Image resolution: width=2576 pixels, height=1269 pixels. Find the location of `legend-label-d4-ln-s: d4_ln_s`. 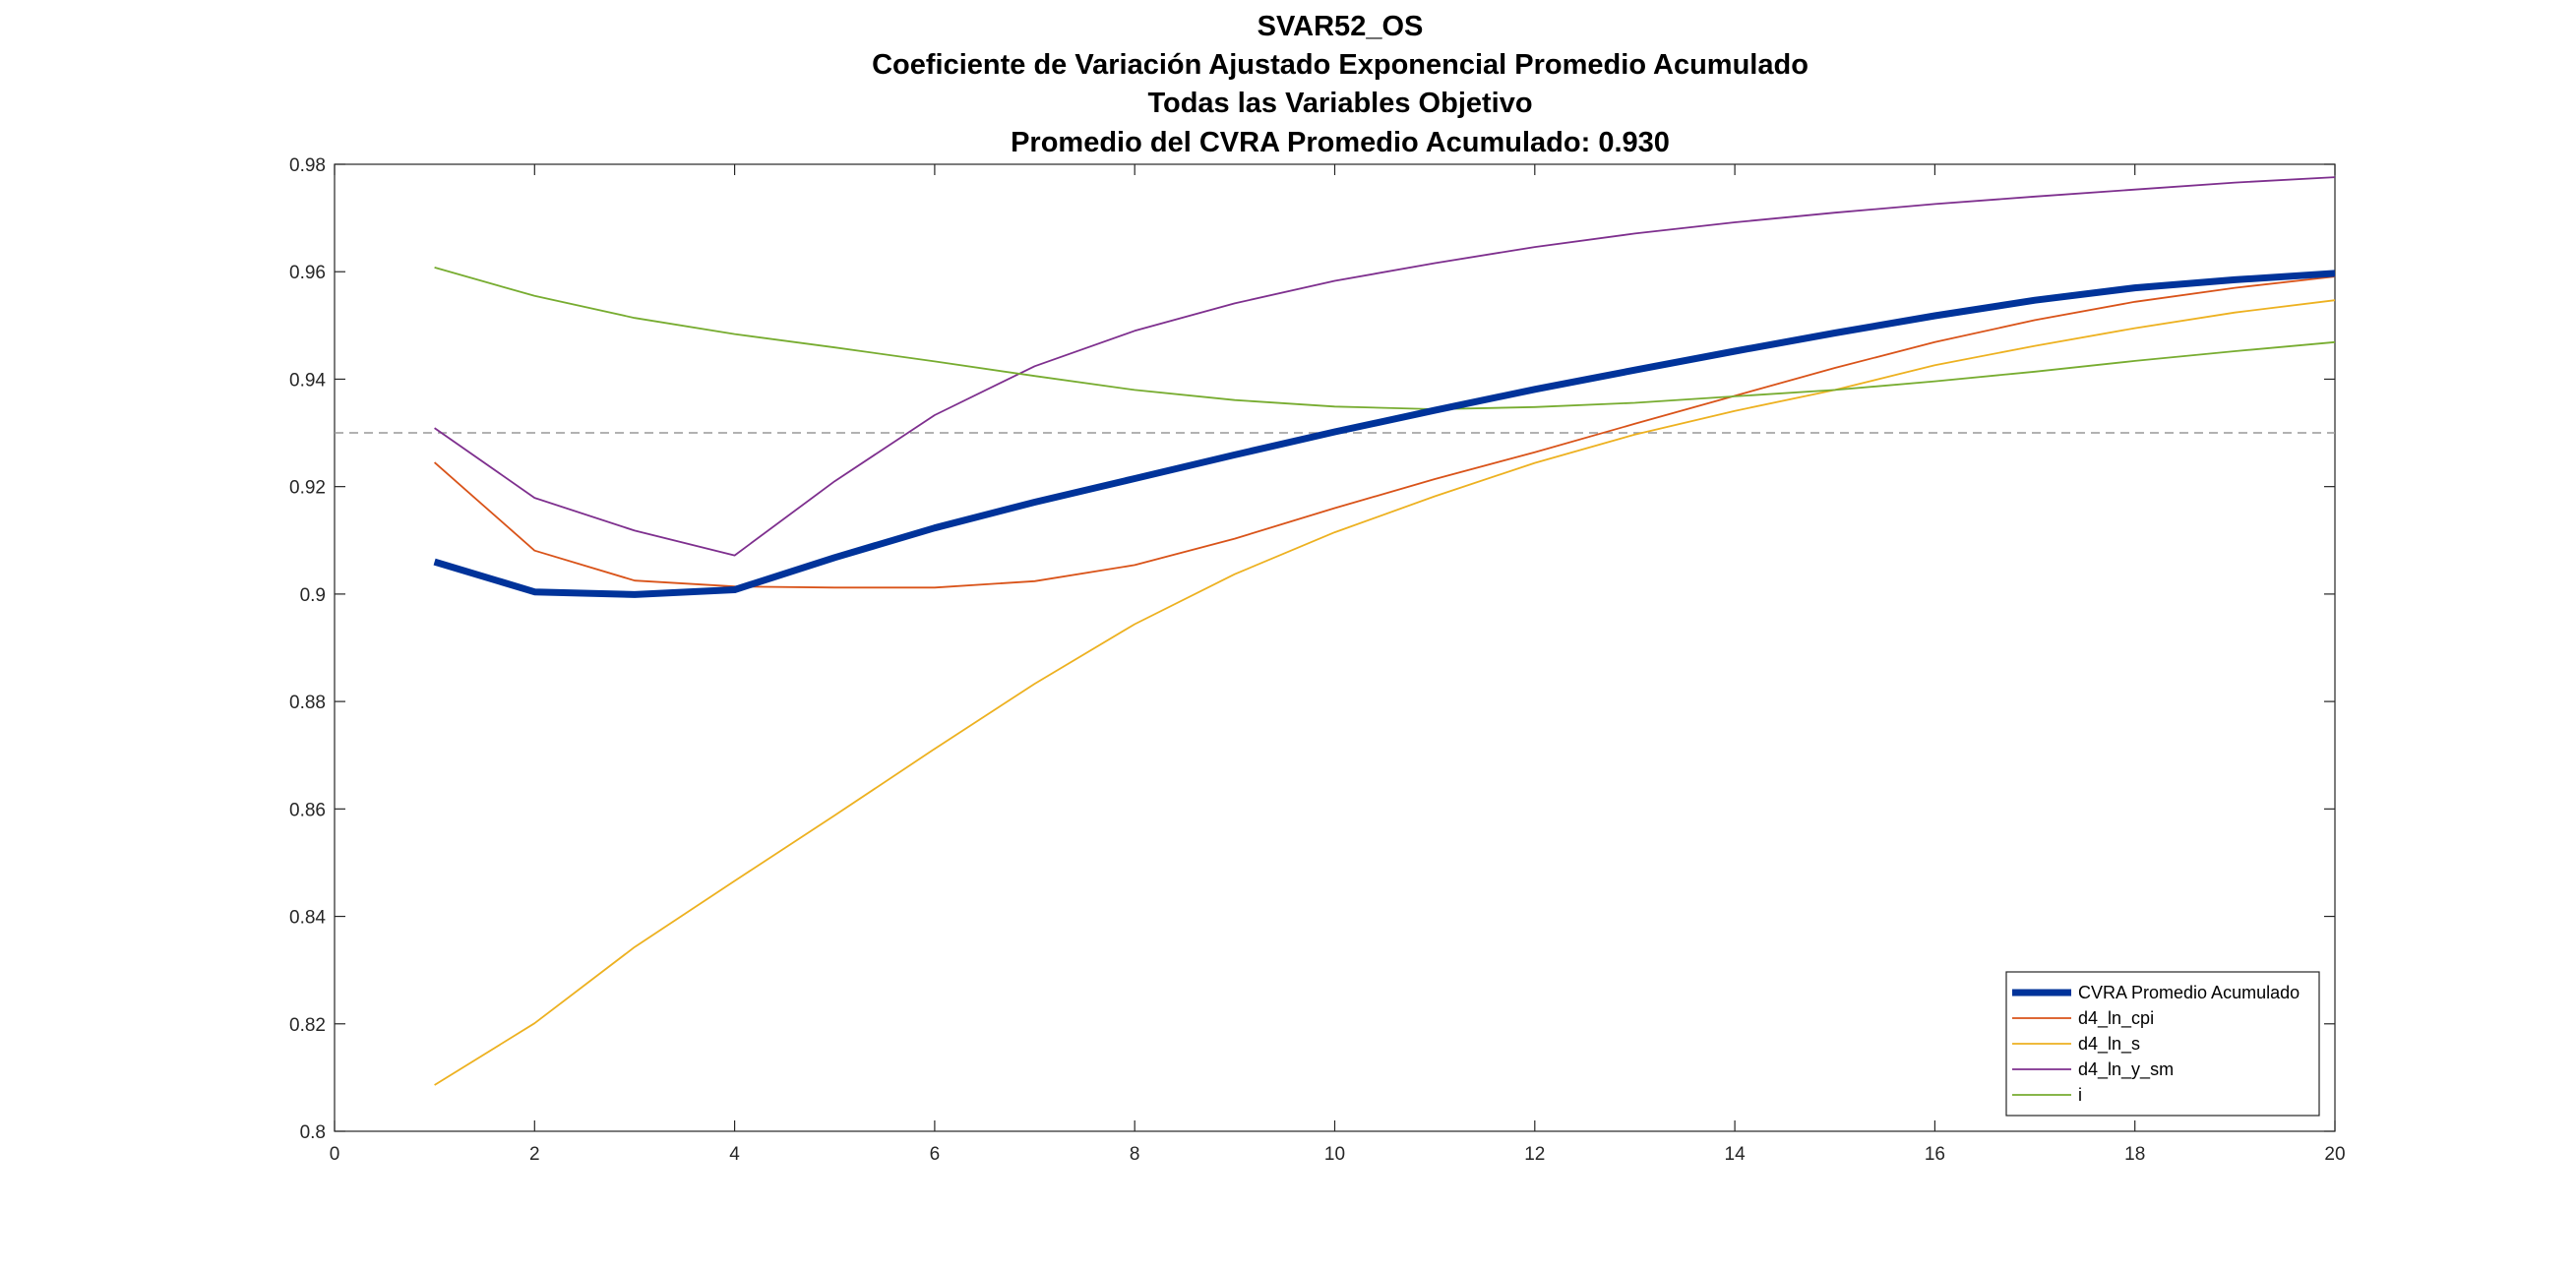

legend-label-d4-ln-s: d4_ln_s is located at coordinates (2109, 1044).